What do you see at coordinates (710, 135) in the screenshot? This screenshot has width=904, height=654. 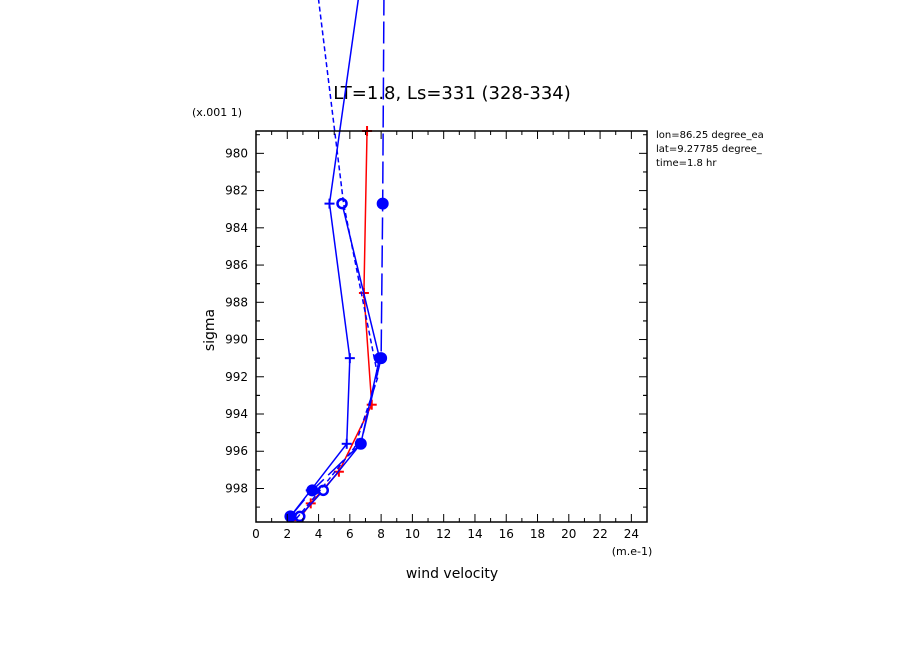 I see `info-lon: lon=86.25 degree_ea` at bounding box center [710, 135].